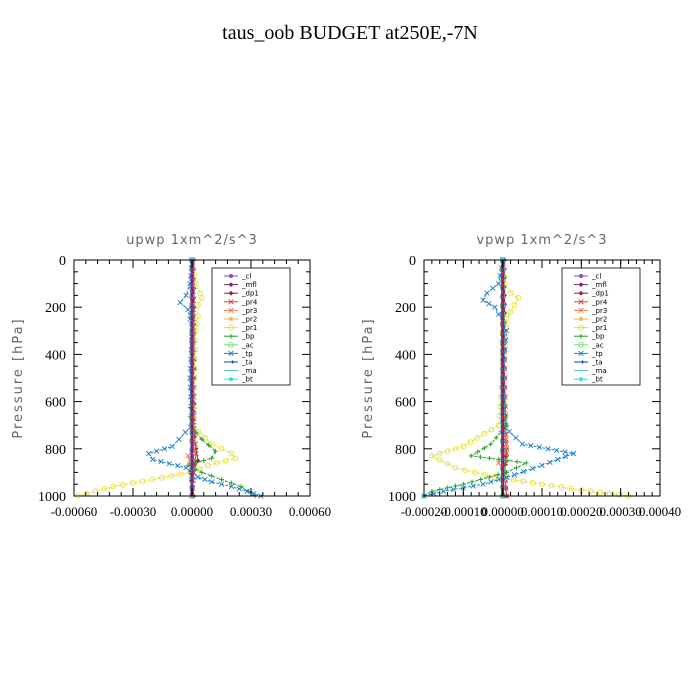  What do you see at coordinates (247, 345) in the screenshot?
I see `legend-label: _ac` at bounding box center [247, 345].